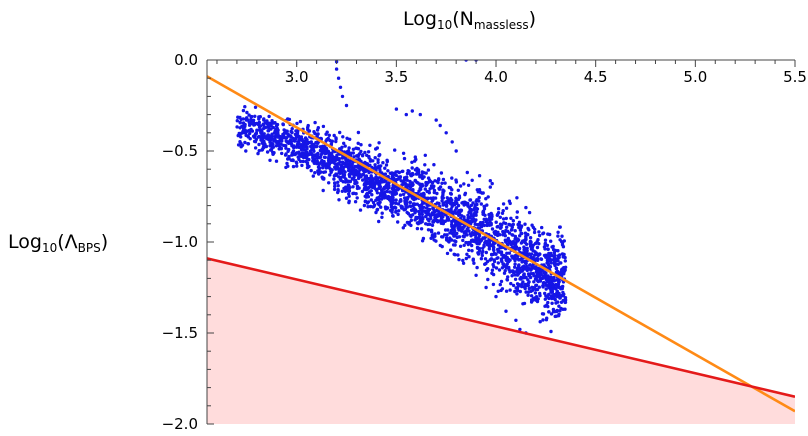 This screenshot has width=808, height=436. I want to click on y-axis-title: Log10(ΛBPS), so click(58, 243).